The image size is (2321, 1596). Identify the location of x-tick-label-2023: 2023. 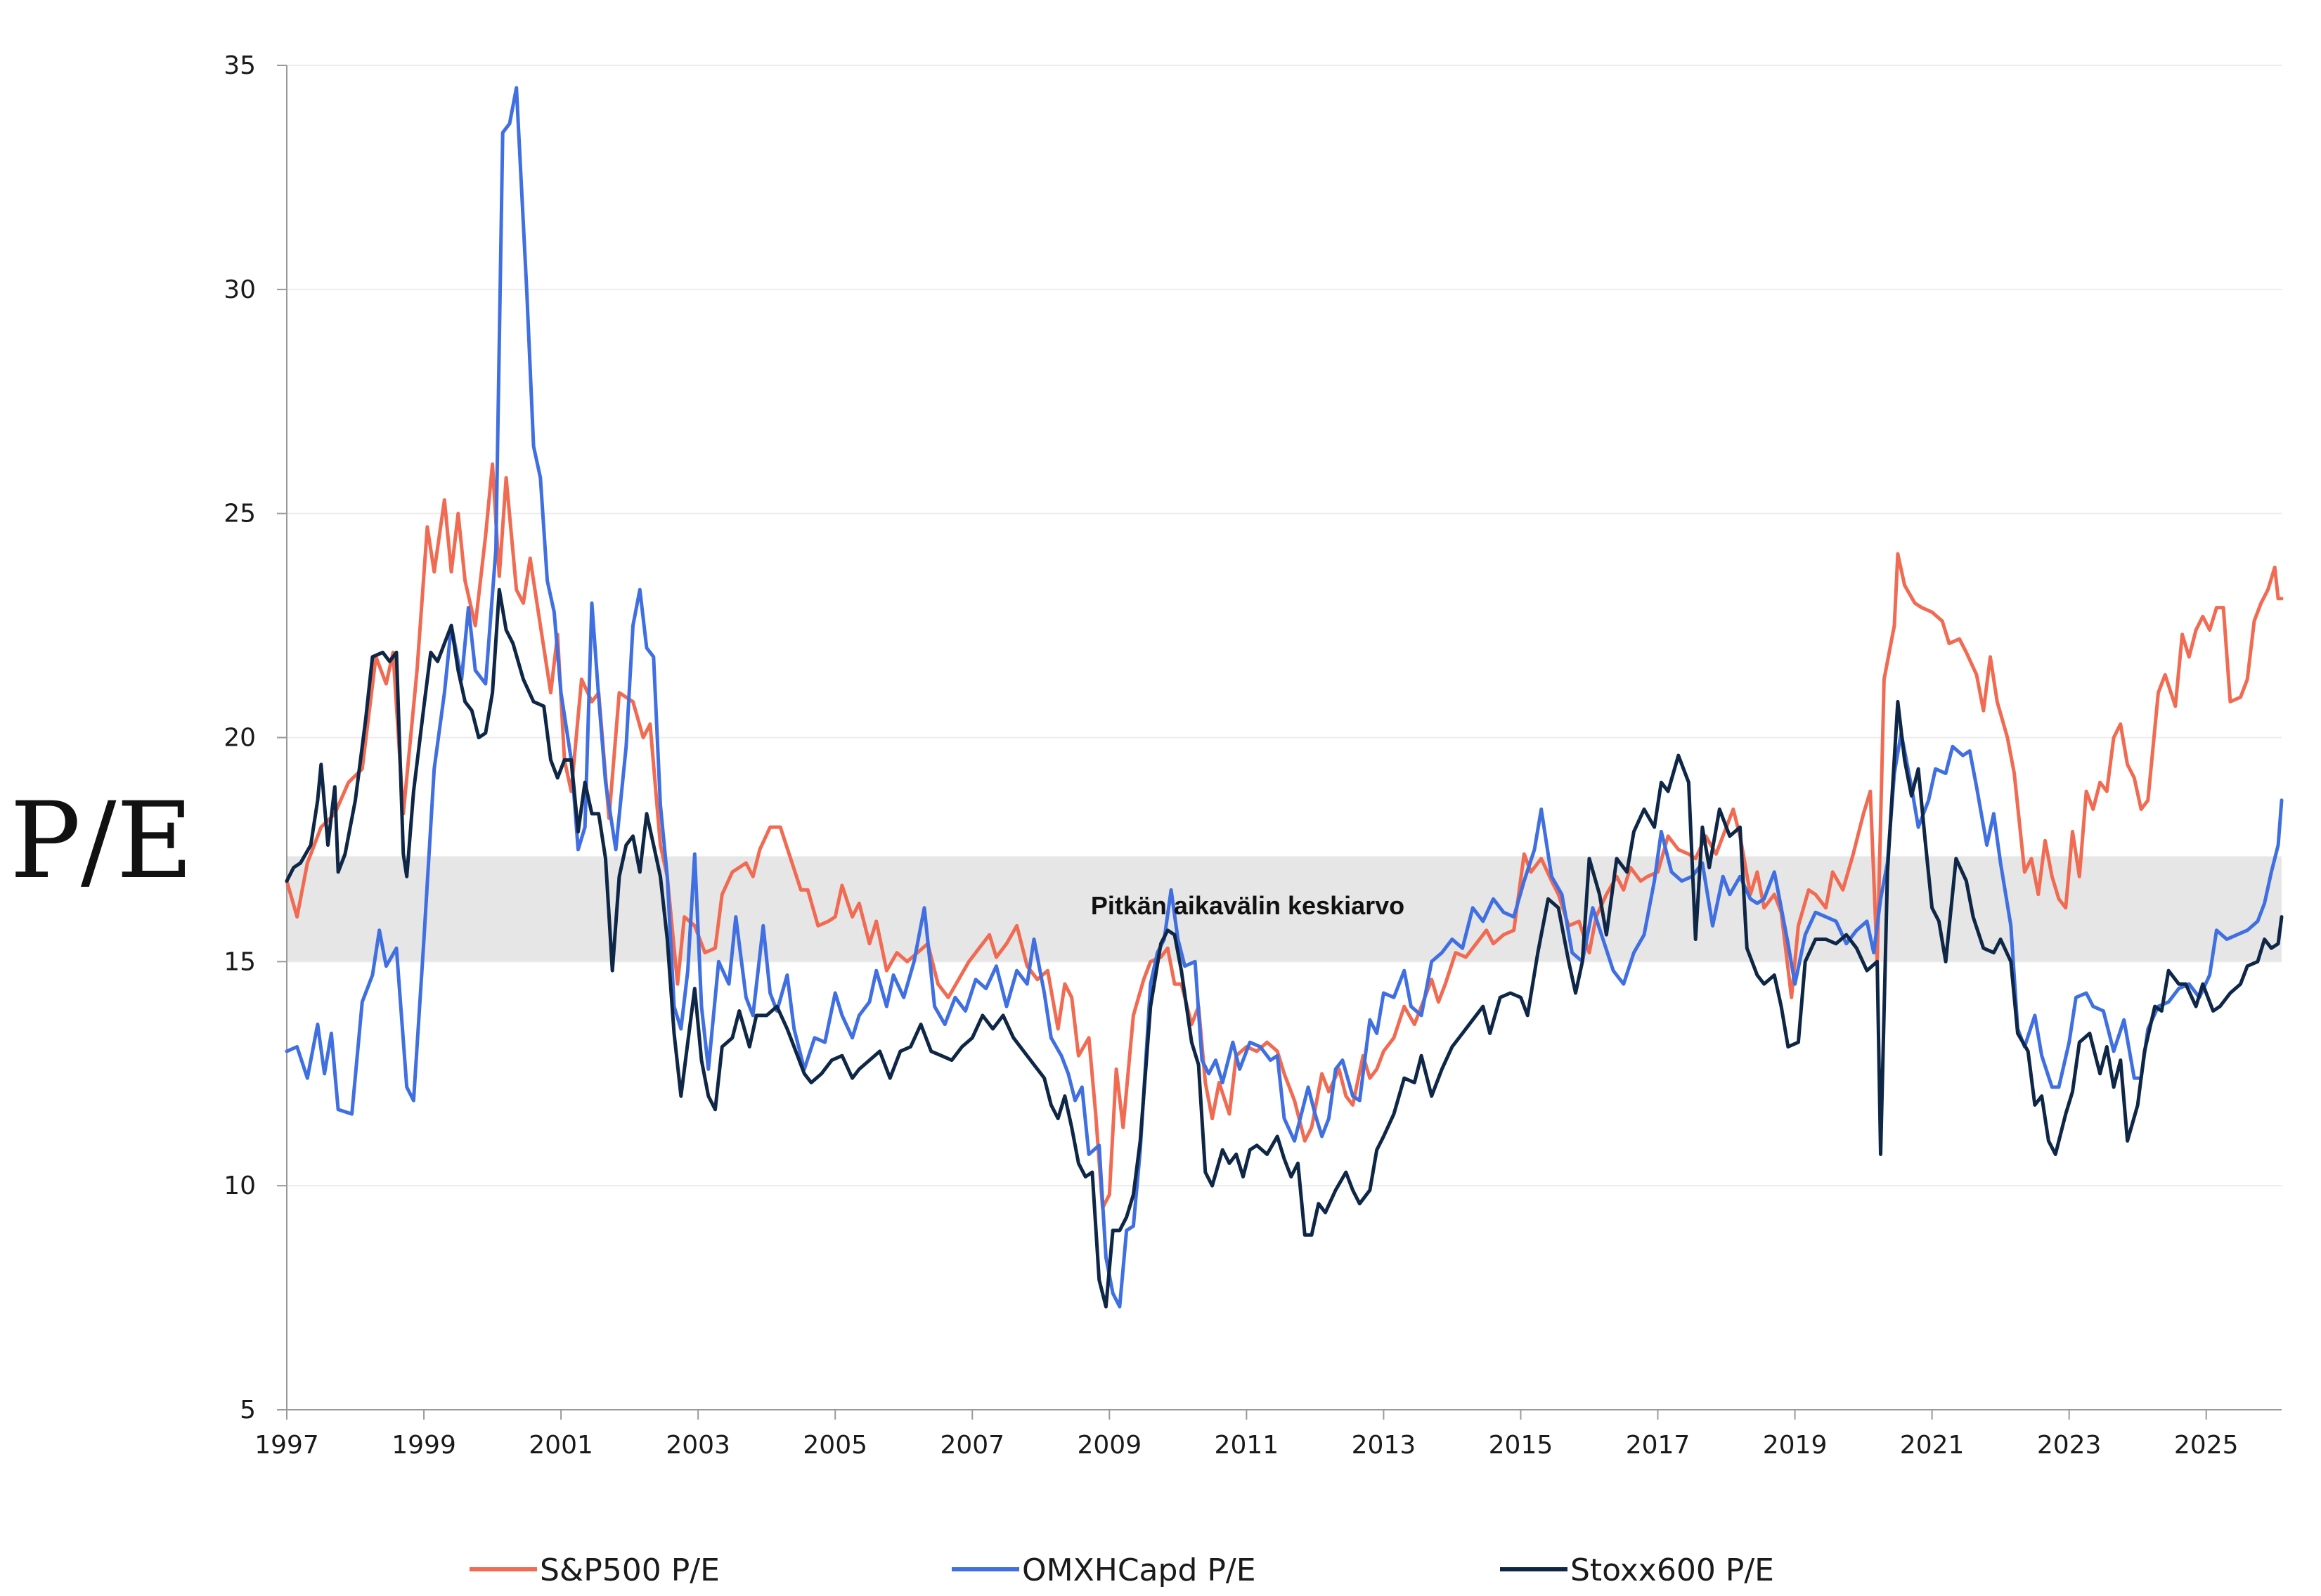
(2069, 1445).